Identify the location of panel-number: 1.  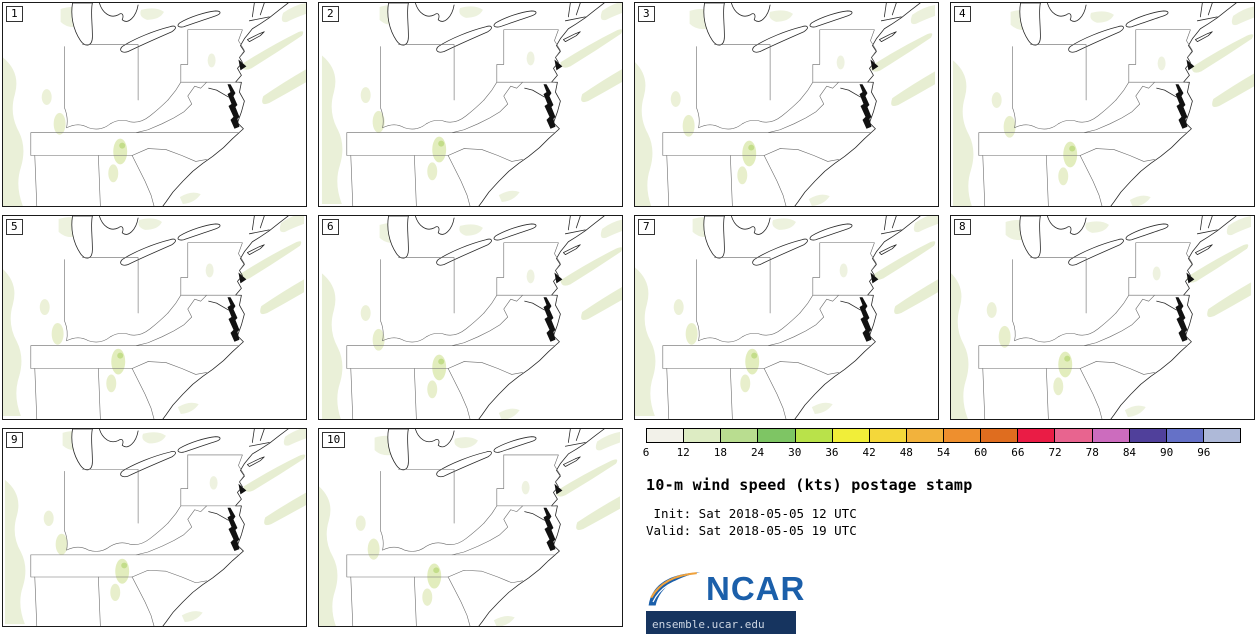
(14, 14).